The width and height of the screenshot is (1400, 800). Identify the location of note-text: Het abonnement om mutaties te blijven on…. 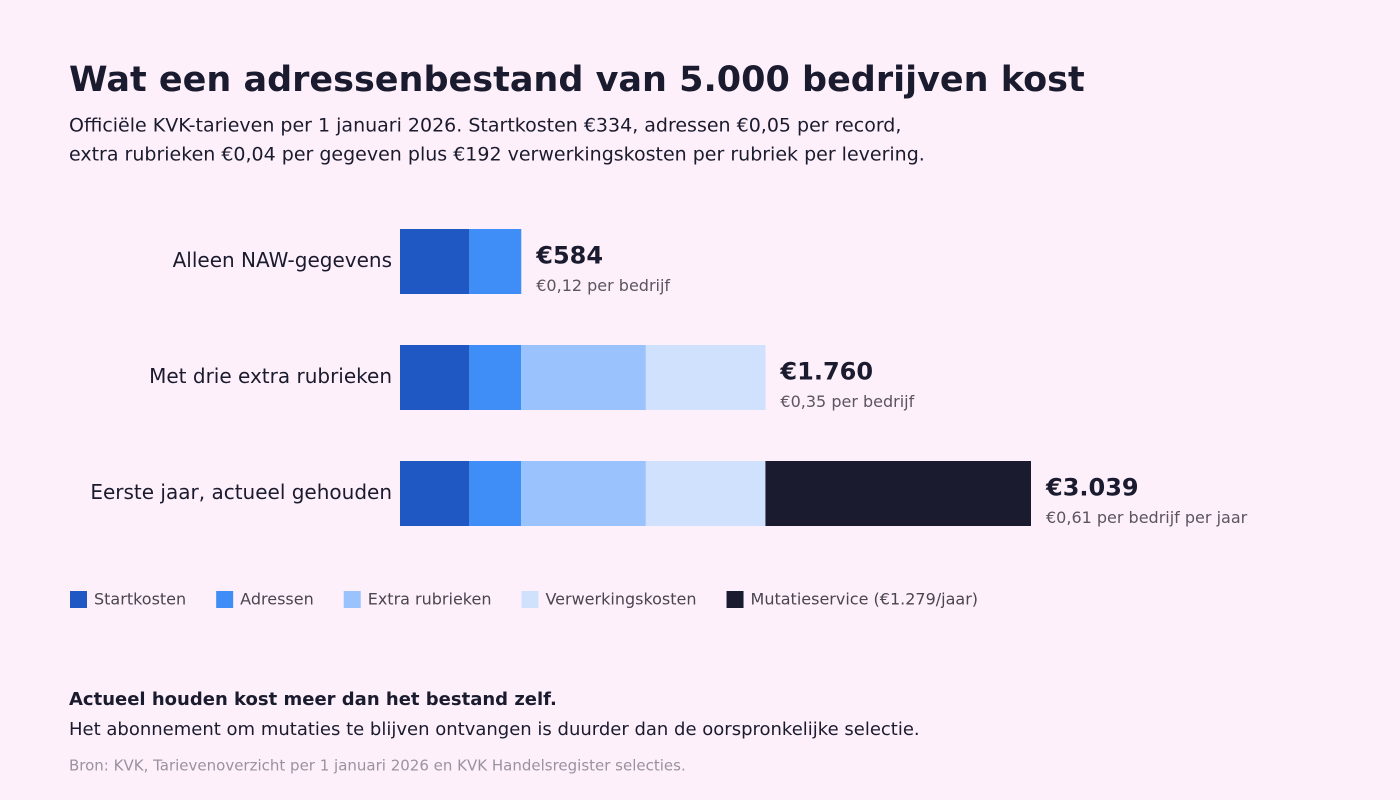
(494, 729).